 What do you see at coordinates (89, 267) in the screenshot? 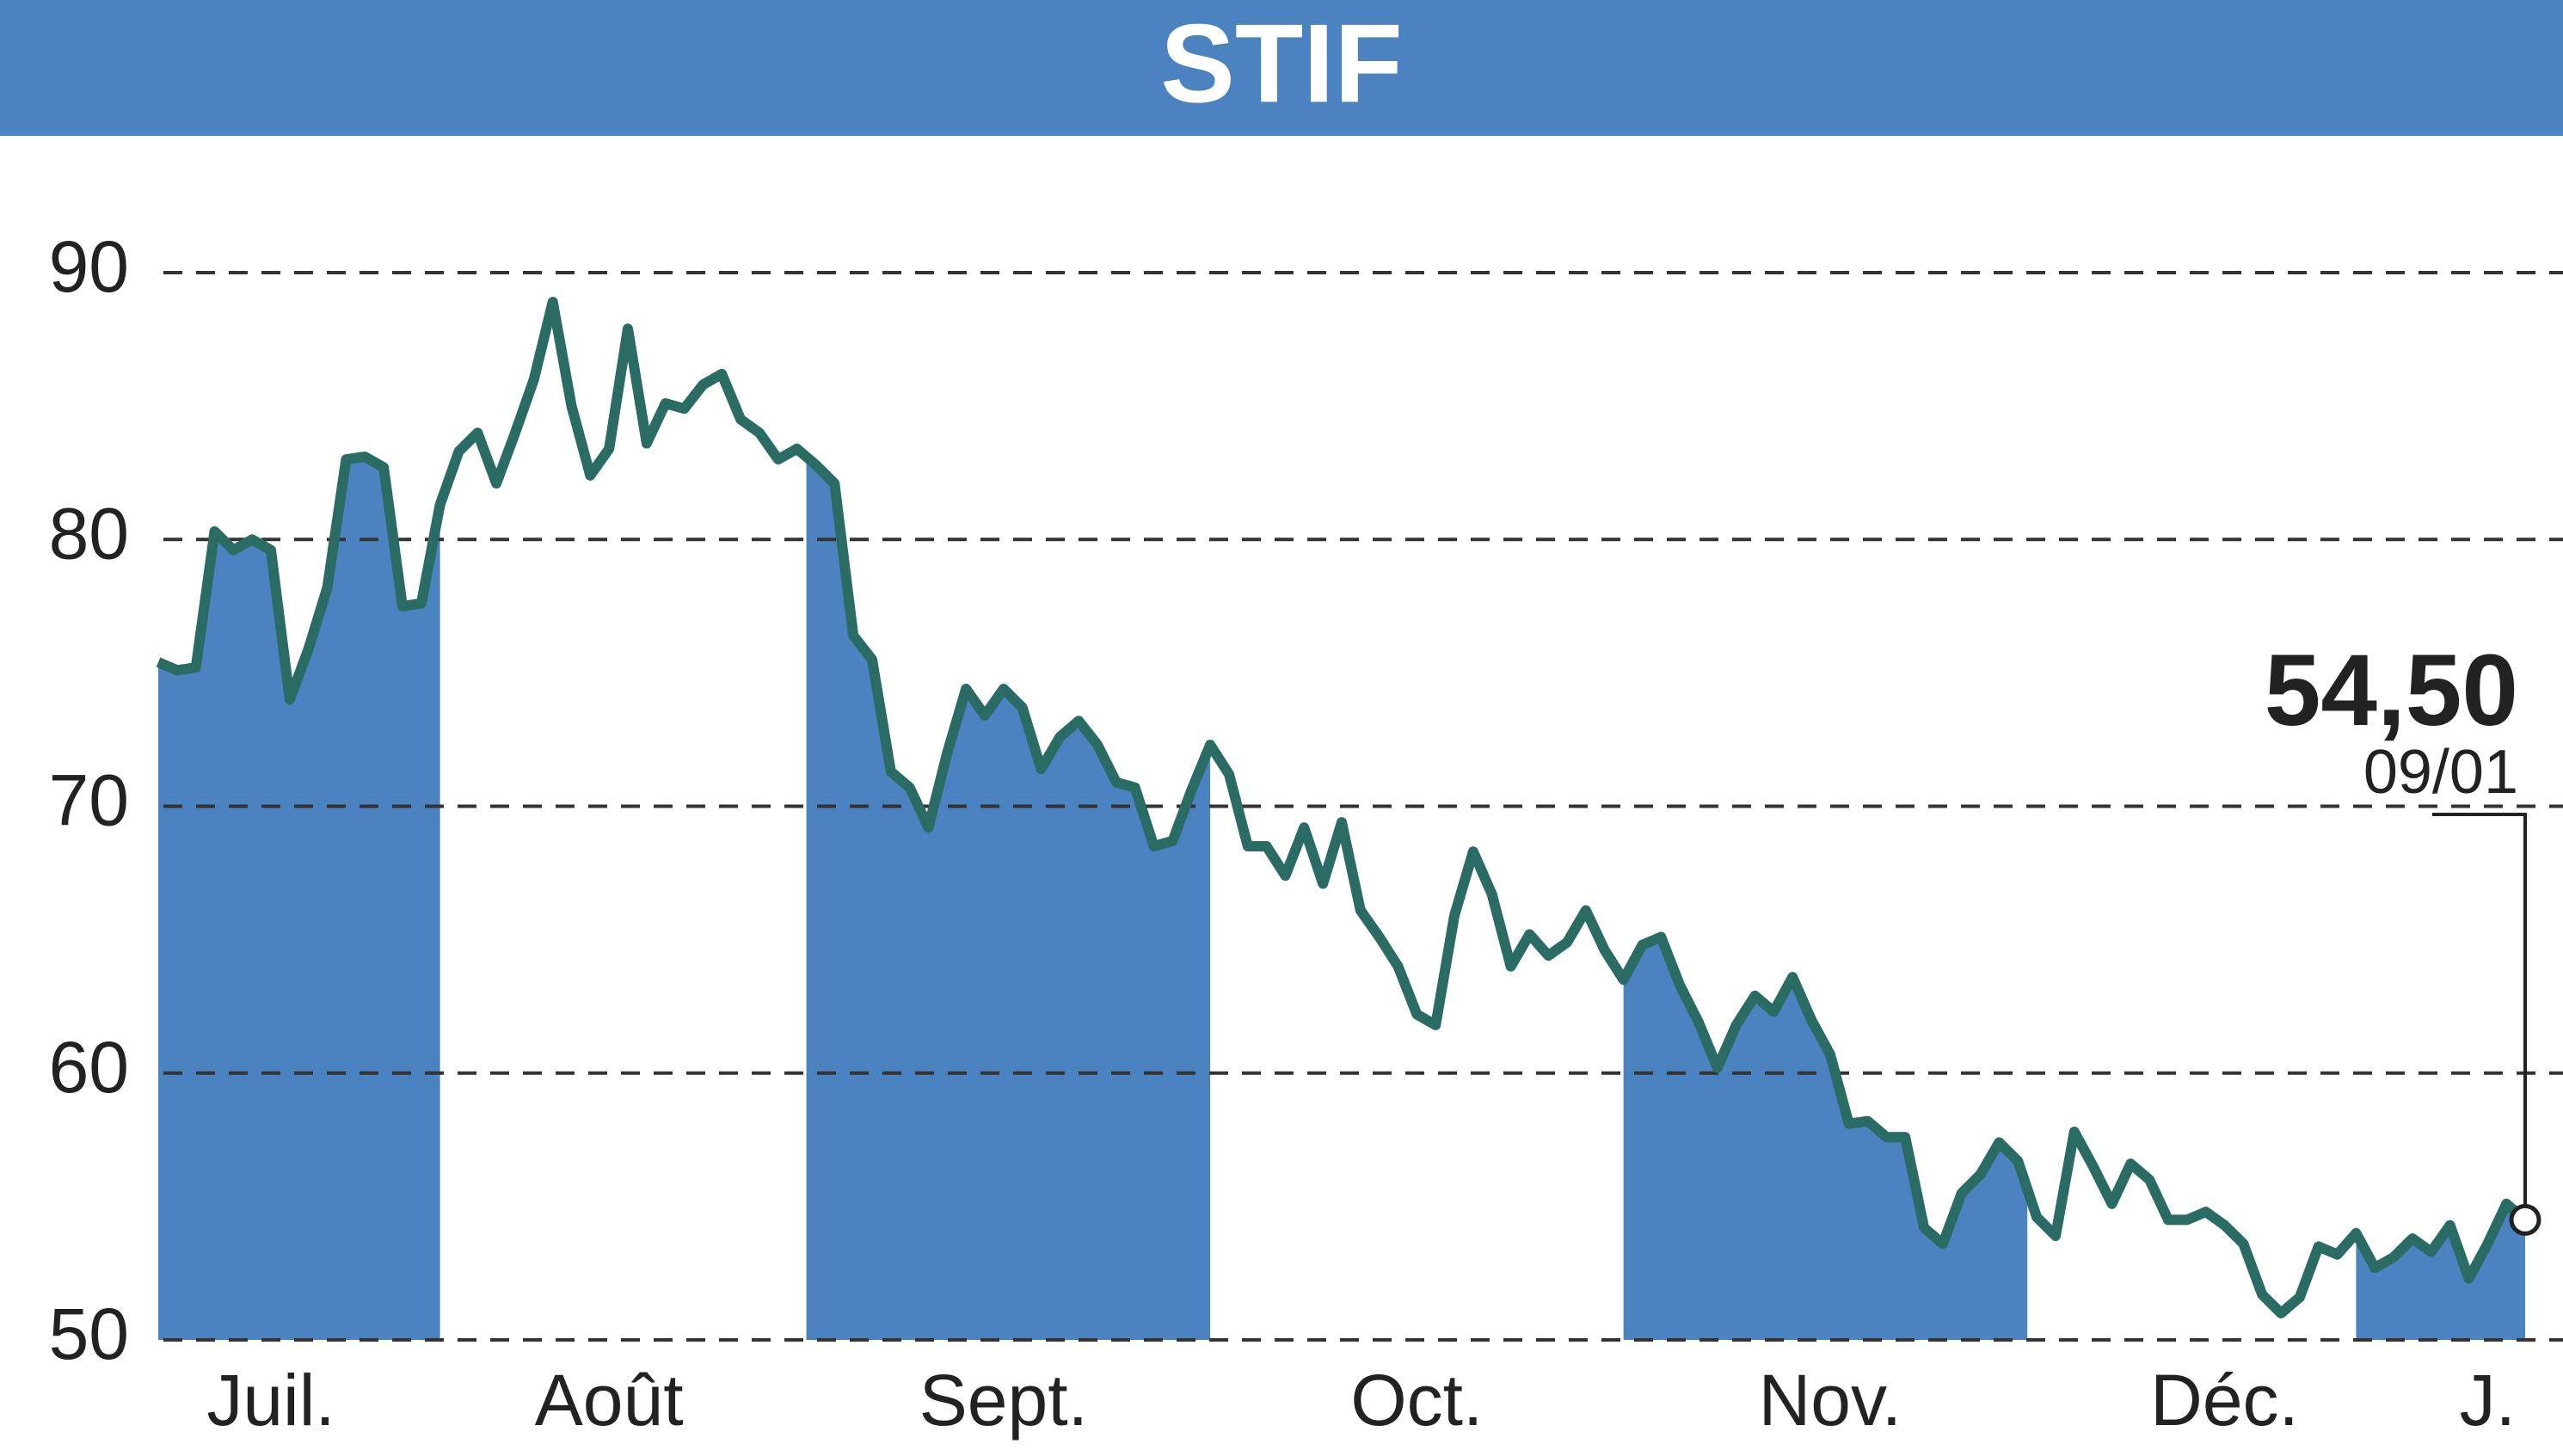
I see `y-tick-label: 90` at bounding box center [89, 267].